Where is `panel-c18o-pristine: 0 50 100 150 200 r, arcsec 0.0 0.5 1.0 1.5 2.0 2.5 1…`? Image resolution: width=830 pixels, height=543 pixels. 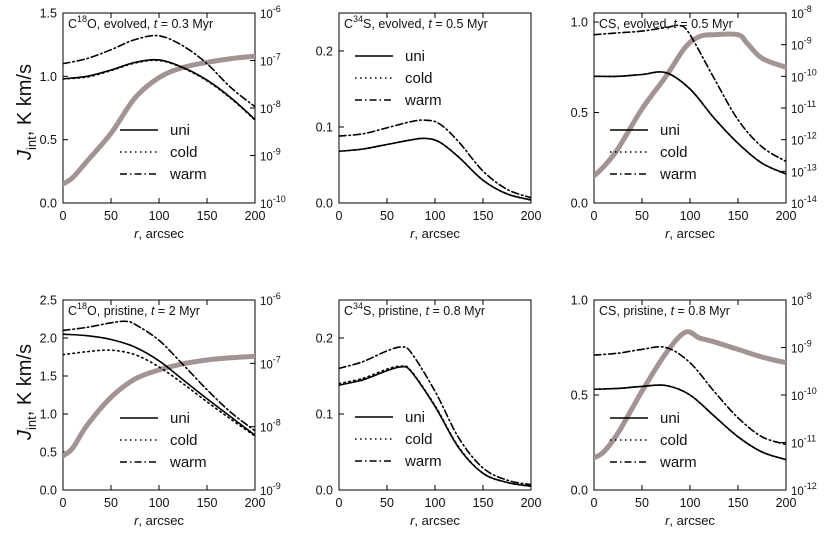 panel-c18o-pristine: 0 50 100 150 200 r, arcsec 0.0 0.5 1.0 1.5 2.0 2.5 1… is located at coordinates (160, 409).